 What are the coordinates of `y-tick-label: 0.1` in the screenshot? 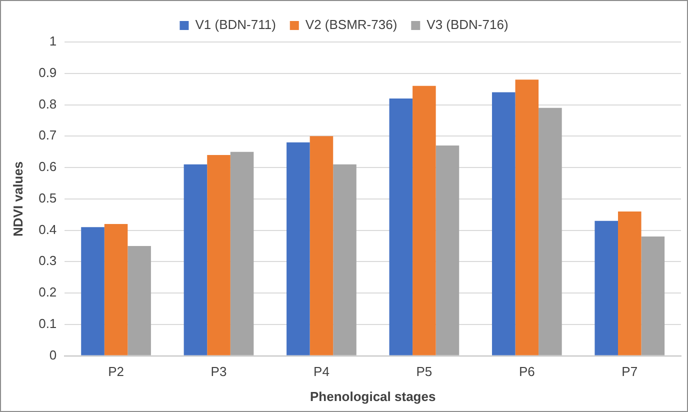 It's located at (47, 323).